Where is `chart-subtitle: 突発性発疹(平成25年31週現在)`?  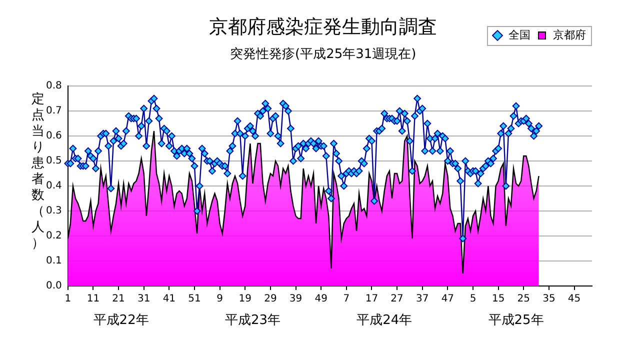
chart-subtitle: 突発性発疹(平成25年31週現在) is located at coordinates (323, 54).